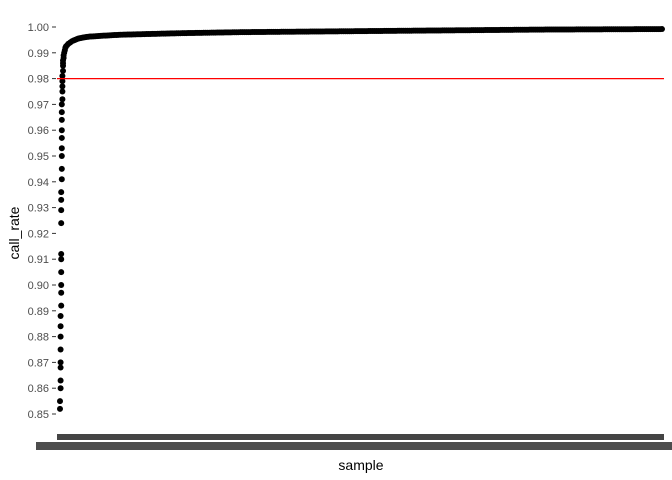 This screenshot has height=480, width=672. Describe the element at coordinates (14, 232) in the screenshot. I see `y-axis-title: call_rate` at that location.